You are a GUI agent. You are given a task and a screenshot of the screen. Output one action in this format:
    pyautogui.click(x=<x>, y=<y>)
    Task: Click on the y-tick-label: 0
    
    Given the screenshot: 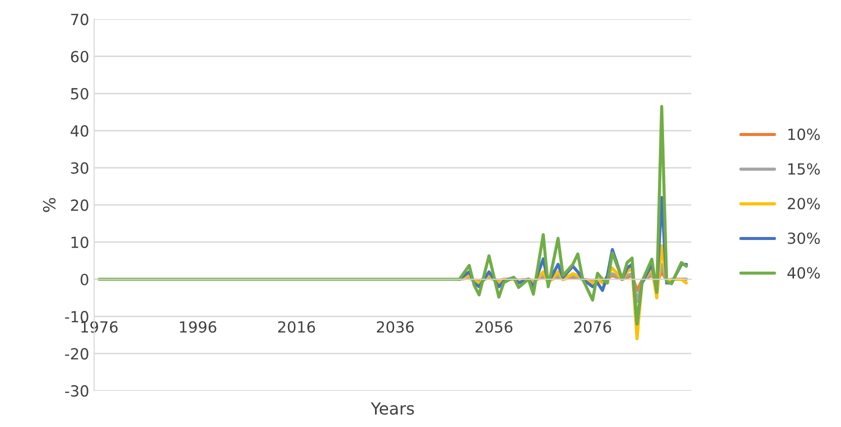 What is the action you would take?
    pyautogui.click(x=84, y=280)
    